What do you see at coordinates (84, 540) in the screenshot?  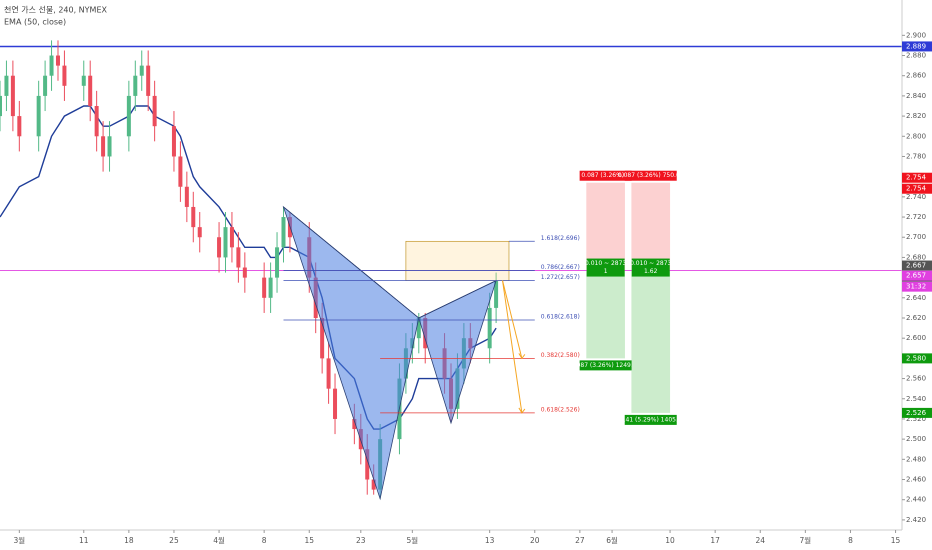 I see `x-tick-label: 11` at bounding box center [84, 540].